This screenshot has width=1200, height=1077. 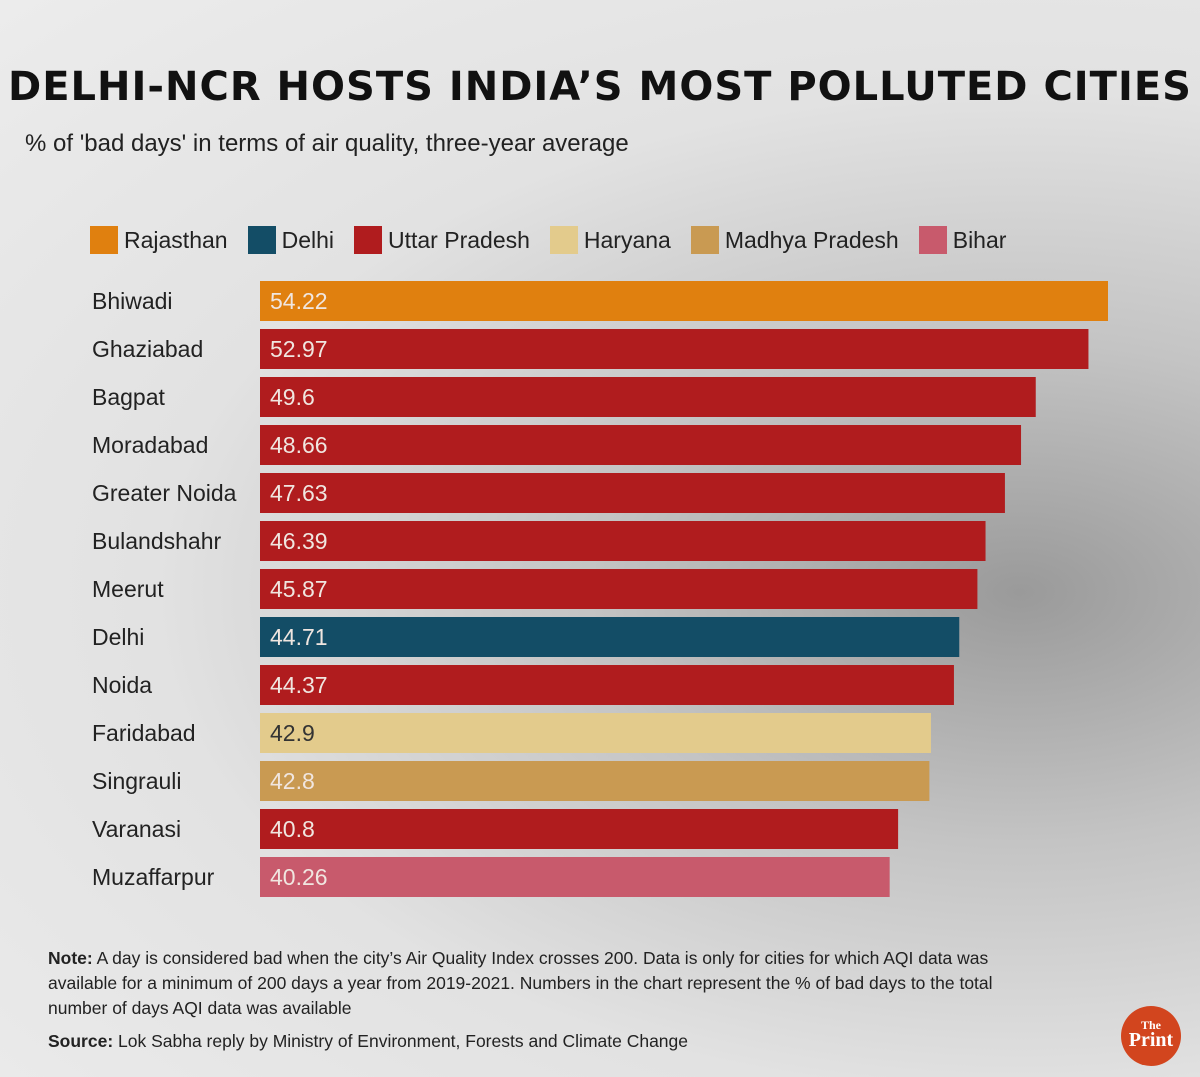 What do you see at coordinates (292, 397) in the screenshot?
I see `data-label: 49.6` at bounding box center [292, 397].